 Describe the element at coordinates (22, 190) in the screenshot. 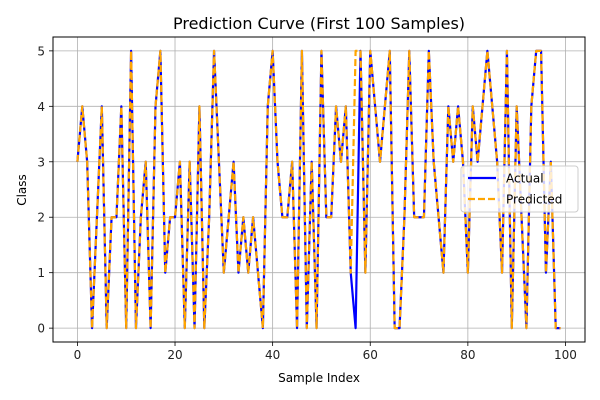

I see `y-axis-label: Class` at that location.